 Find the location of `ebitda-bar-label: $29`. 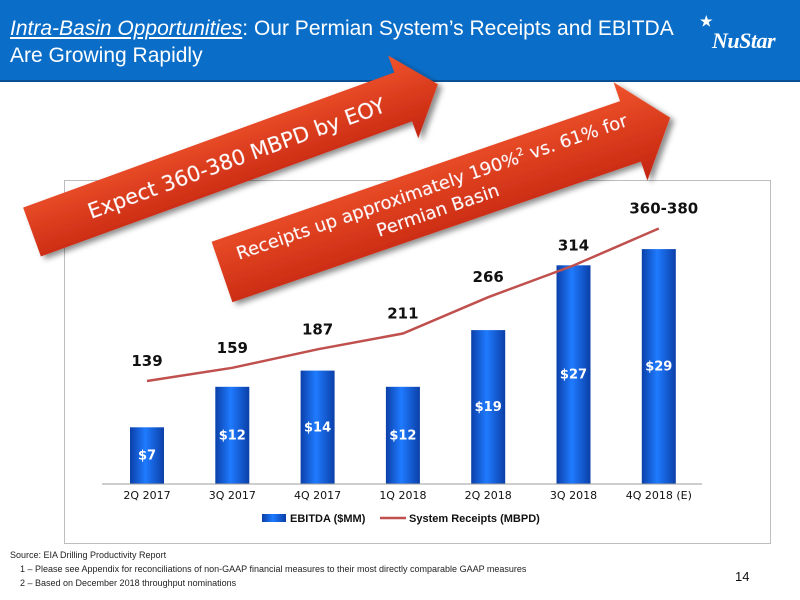

ebitda-bar-label: $29 is located at coordinates (658, 367).